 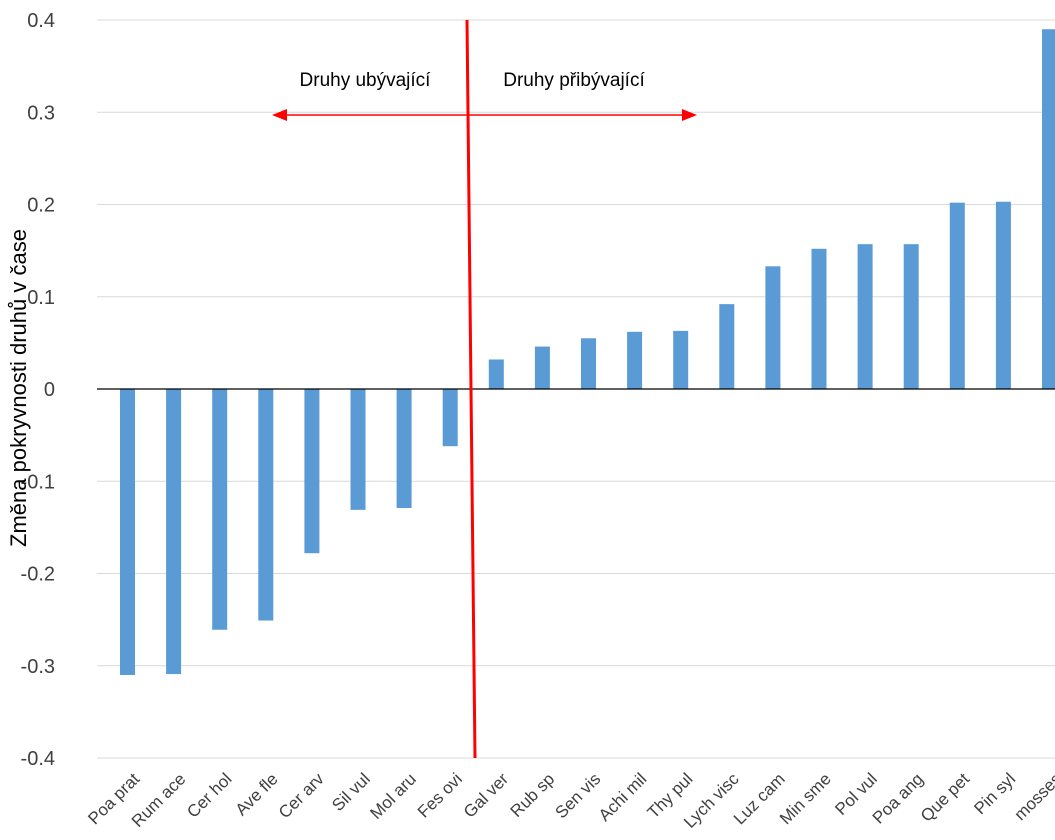 What do you see at coordinates (533, 795) in the screenshot?
I see `x-tick-label: Rub sp` at bounding box center [533, 795].